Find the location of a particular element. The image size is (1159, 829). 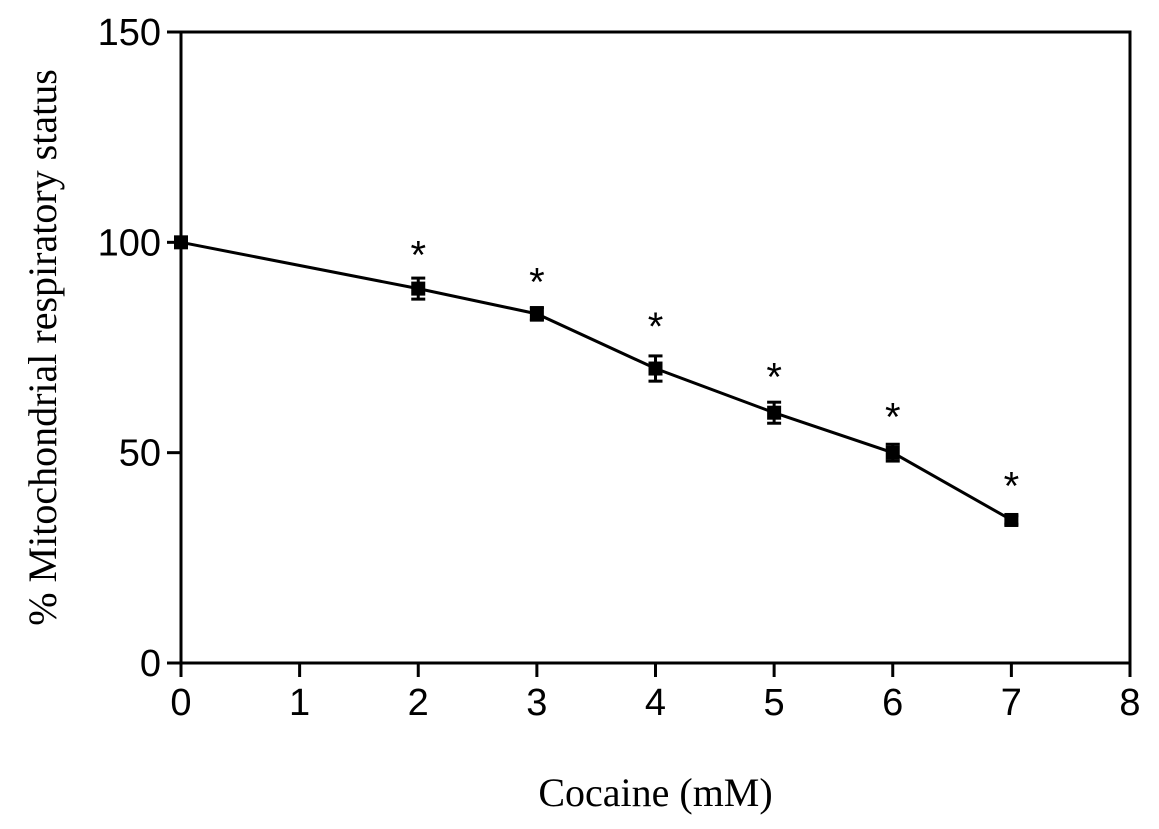

y-tick-label: 50 is located at coordinates (140, 454).